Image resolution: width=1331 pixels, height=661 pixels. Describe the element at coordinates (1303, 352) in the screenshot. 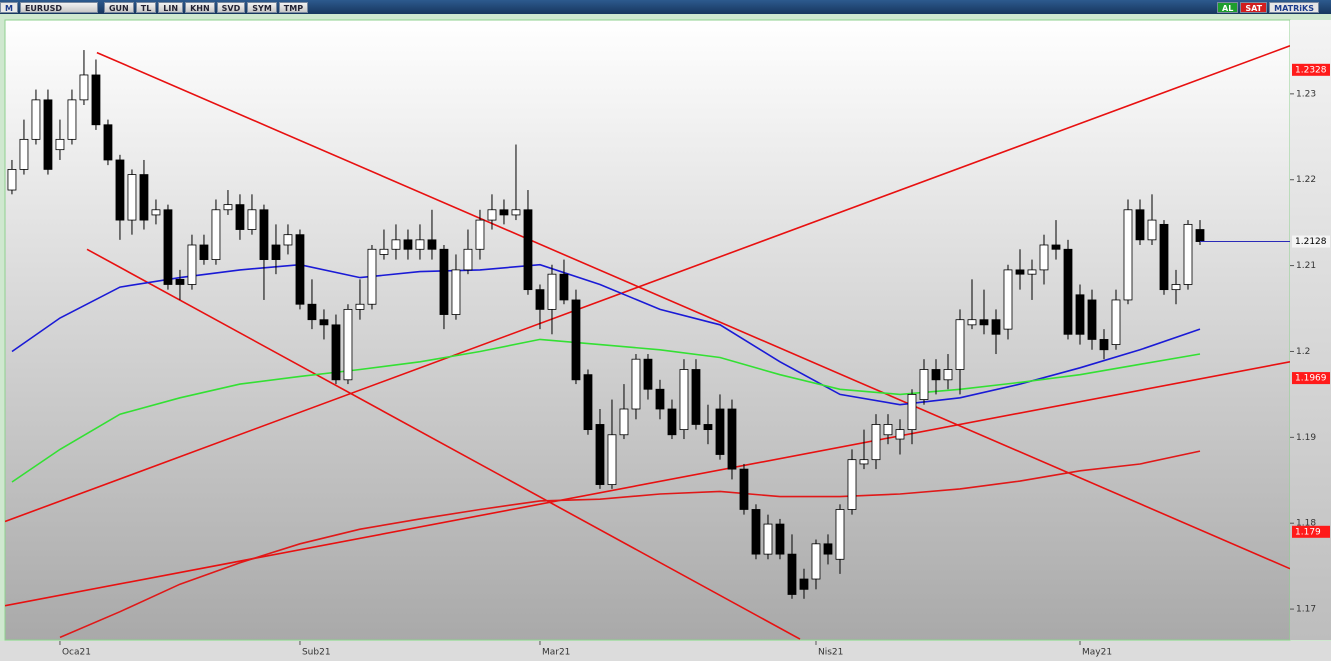

I see `y-tick-label: 1.2` at that location.